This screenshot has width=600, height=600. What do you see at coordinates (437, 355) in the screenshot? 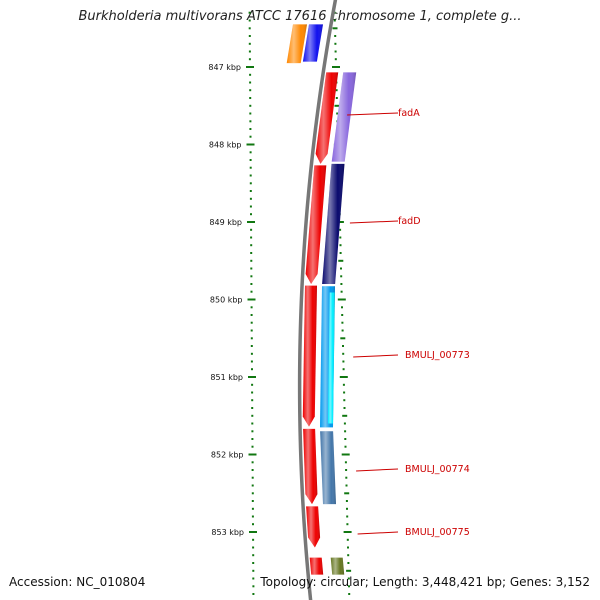
I see `gene-label: BMULJ_00773` at bounding box center [437, 355].